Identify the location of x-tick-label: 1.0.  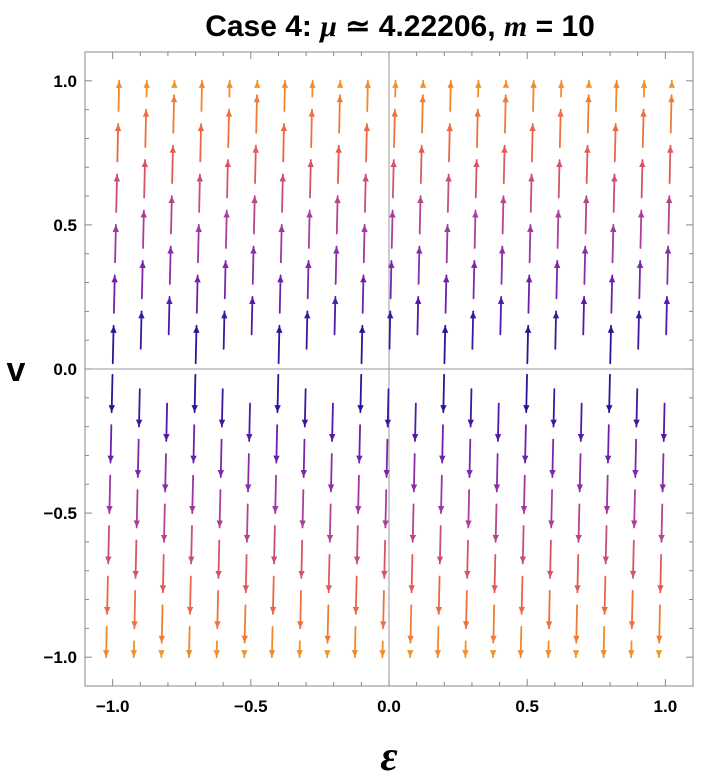
(666, 706).